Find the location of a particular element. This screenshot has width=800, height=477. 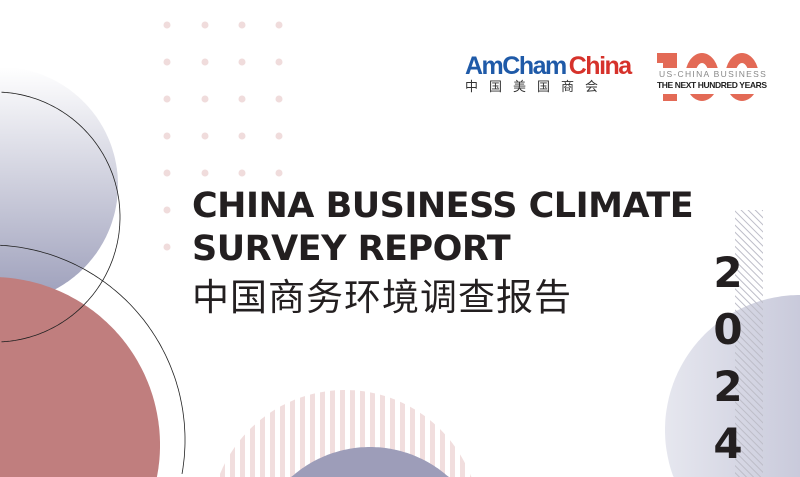

right-grey-circle is located at coordinates (732, 386).